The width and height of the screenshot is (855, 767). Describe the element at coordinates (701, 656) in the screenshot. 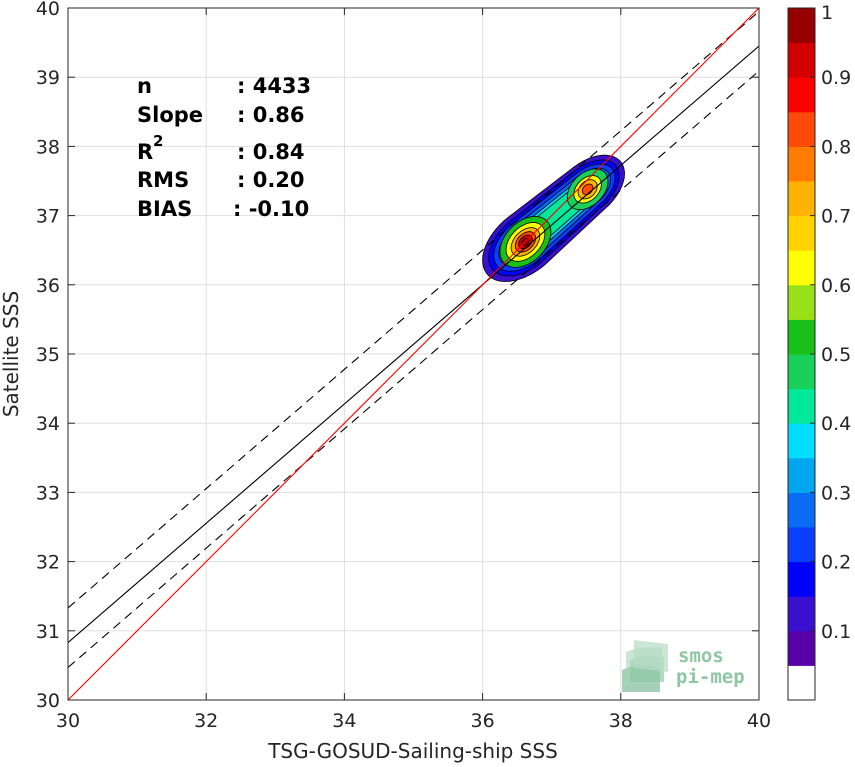

I see `logo-text-smos: smos` at that location.